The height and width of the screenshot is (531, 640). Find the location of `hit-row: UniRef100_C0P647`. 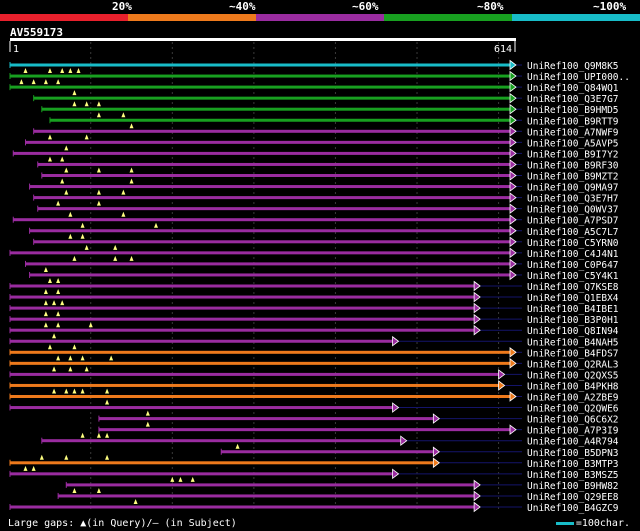

hit-row: UniRef100_C0P647 is located at coordinates (321, 263).